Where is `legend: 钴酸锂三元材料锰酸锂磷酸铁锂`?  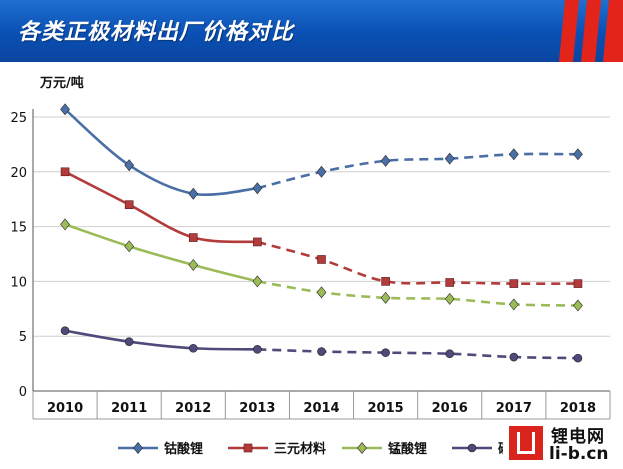 legend: 钴酸锂三元材料锰酸锂磷酸铁锂 is located at coordinates (334, 449).